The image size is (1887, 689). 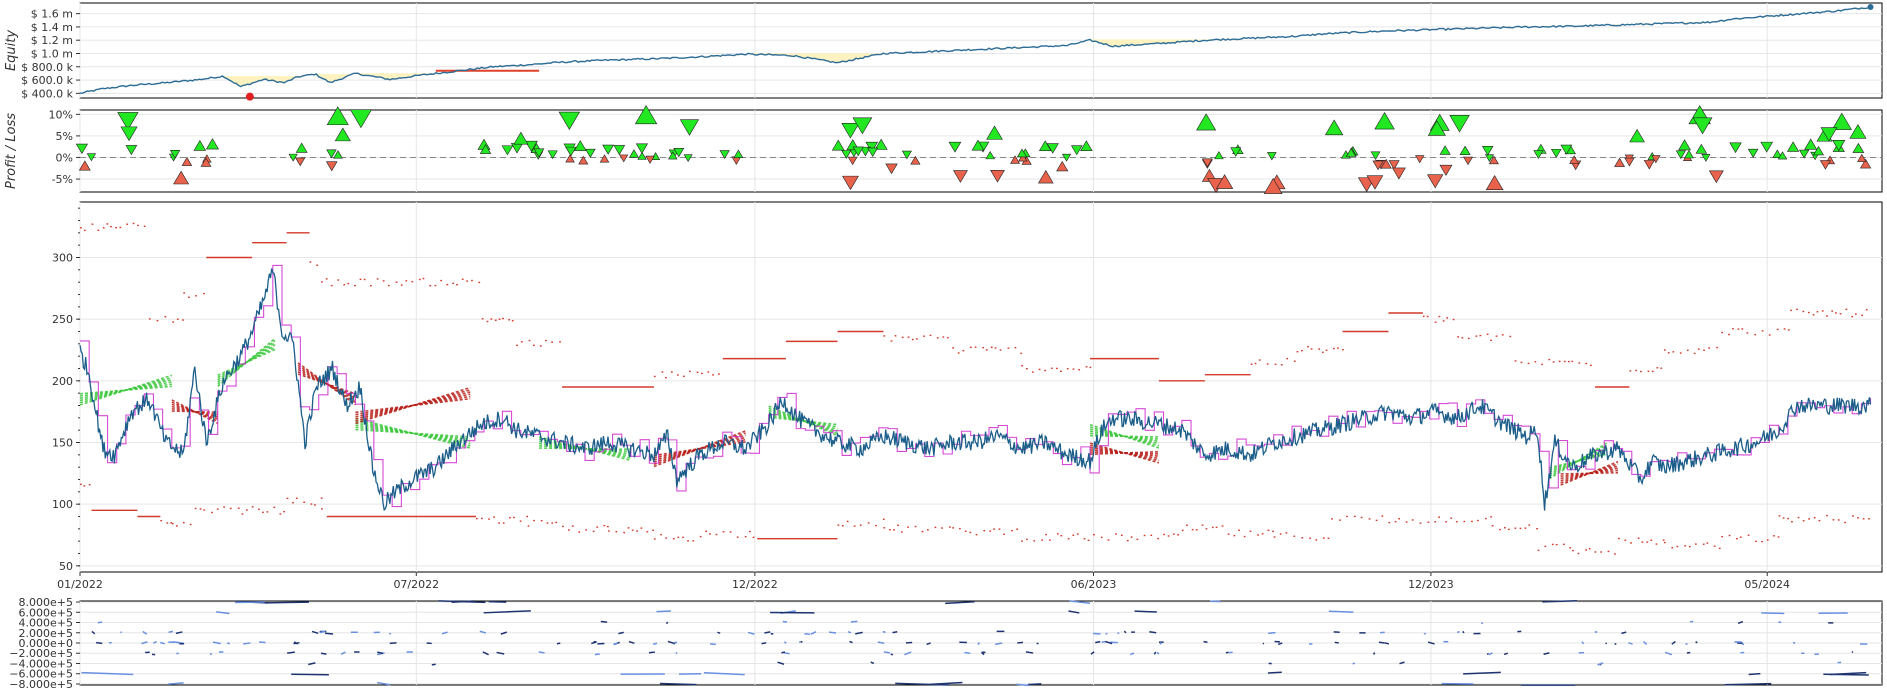 What do you see at coordinates (62, 258) in the screenshot?
I see `y-tick-label: 300` at bounding box center [62, 258].